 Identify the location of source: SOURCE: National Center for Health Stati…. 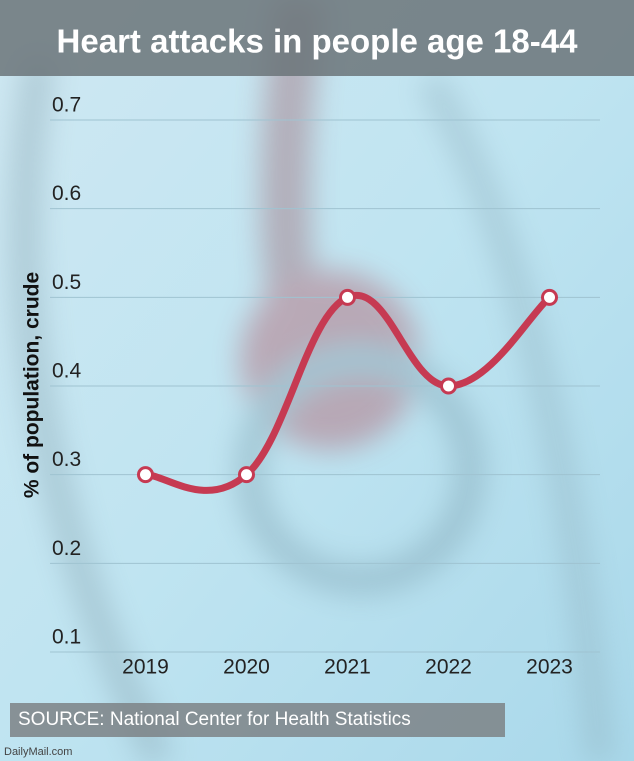
(214, 719).